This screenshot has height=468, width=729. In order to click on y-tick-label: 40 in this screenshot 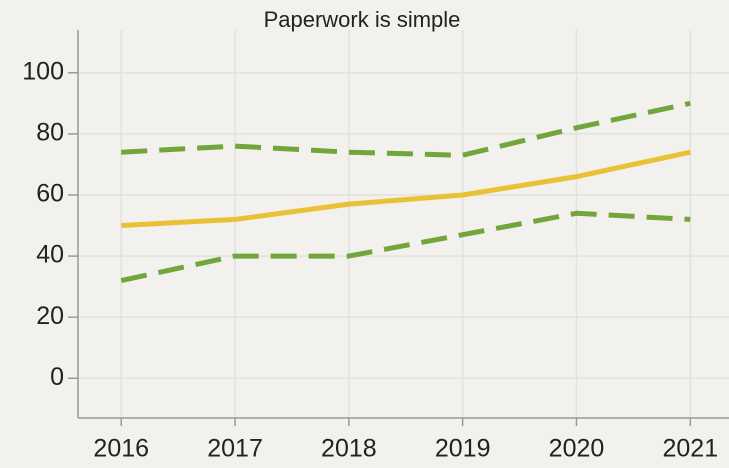, I will do `click(50, 255)`.